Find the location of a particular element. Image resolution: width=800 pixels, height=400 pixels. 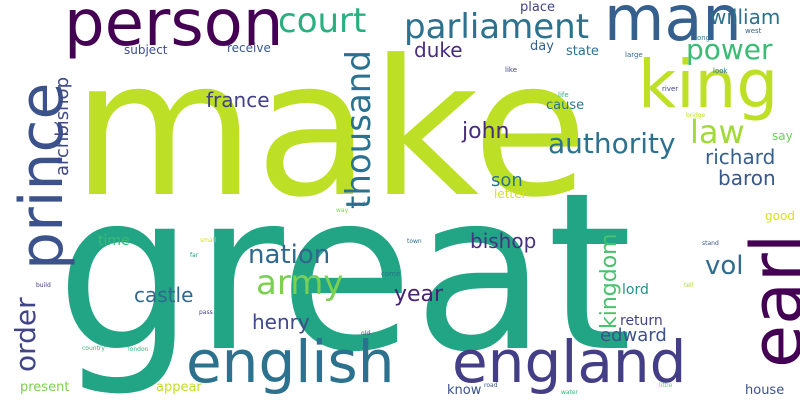

word-long: long is located at coordinates (703, 38).